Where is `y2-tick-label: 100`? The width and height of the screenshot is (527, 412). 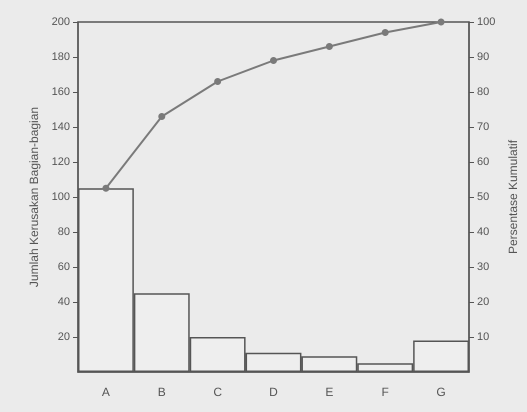
y2-tick-label: 100 is located at coordinates (486, 22).